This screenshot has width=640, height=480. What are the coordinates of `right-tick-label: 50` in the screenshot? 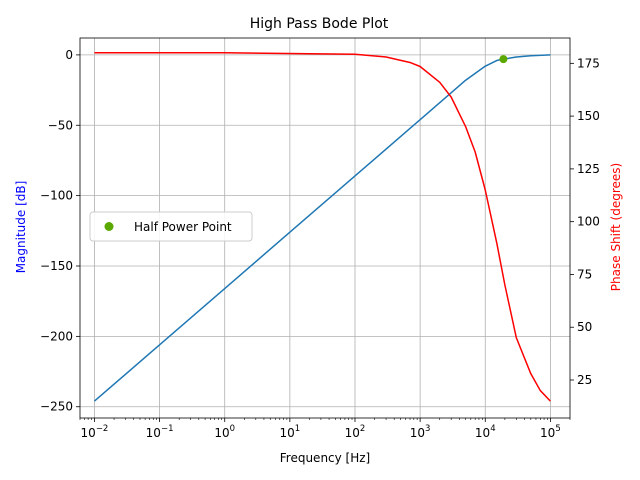 It's located at (584, 327).